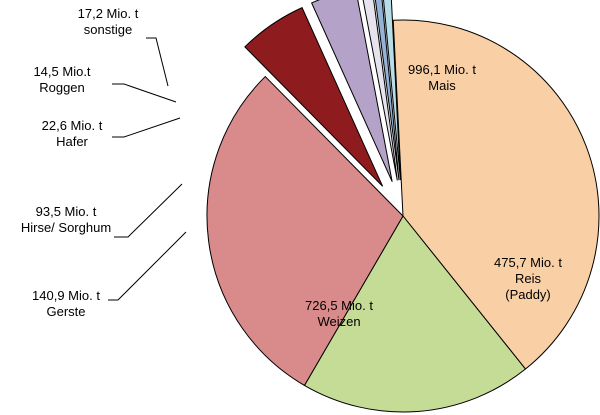 This screenshot has width=600, height=415. I want to click on slice-label-reis-paddy: 475,7 Mio. t Reis (Paddy), so click(528, 278).